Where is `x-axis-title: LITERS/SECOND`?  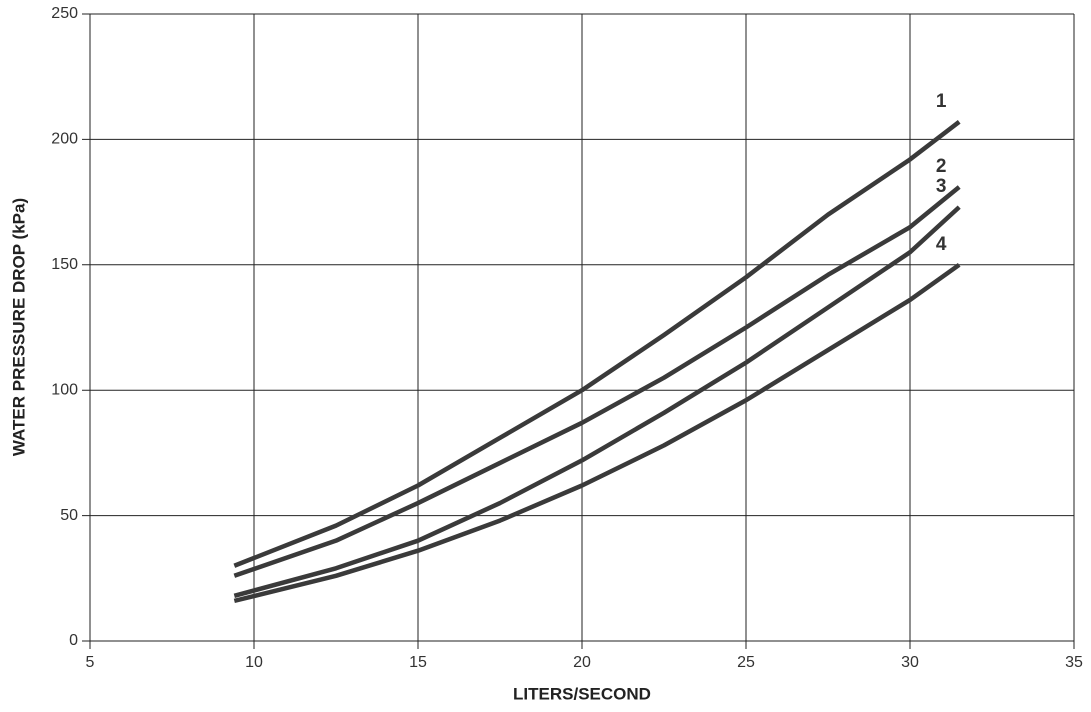
x-axis-title: LITERS/SECOND is located at coordinates (582, 693).